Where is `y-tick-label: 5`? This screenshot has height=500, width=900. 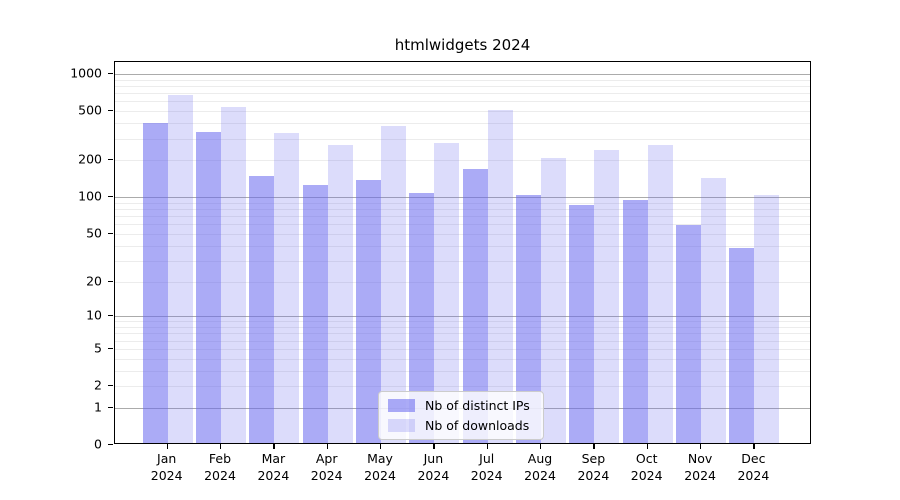
y-tick-label: 5 is located at coordinates (98, 348).